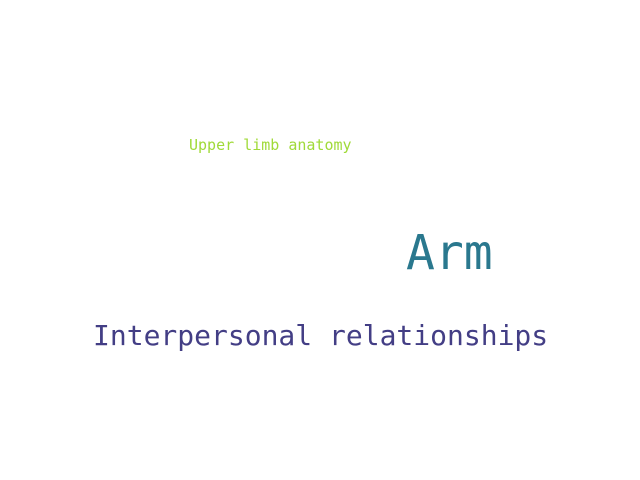  What do you see at coordinates (270, 145) in the screenshot?
I see `word-upper-limb-anatomy: Upper limb anatomy` at bounding box center [270, 145].